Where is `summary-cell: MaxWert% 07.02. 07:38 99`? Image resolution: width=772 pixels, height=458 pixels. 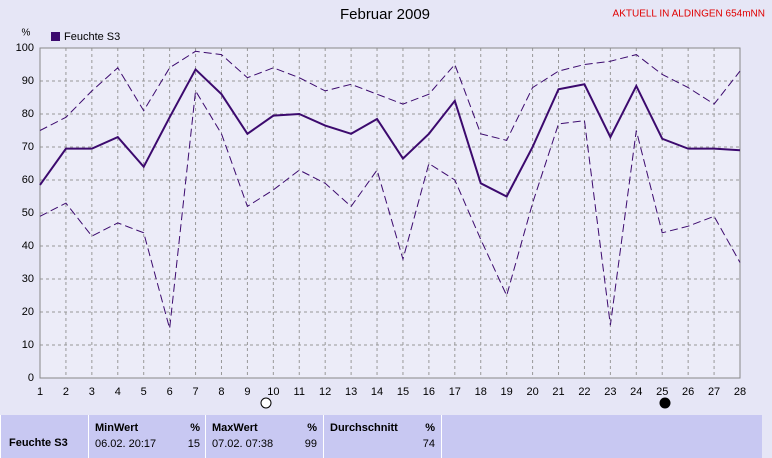
summary-cell: MaxWert% 07.02. 07:38 99 is located at coordinates (264, 436).